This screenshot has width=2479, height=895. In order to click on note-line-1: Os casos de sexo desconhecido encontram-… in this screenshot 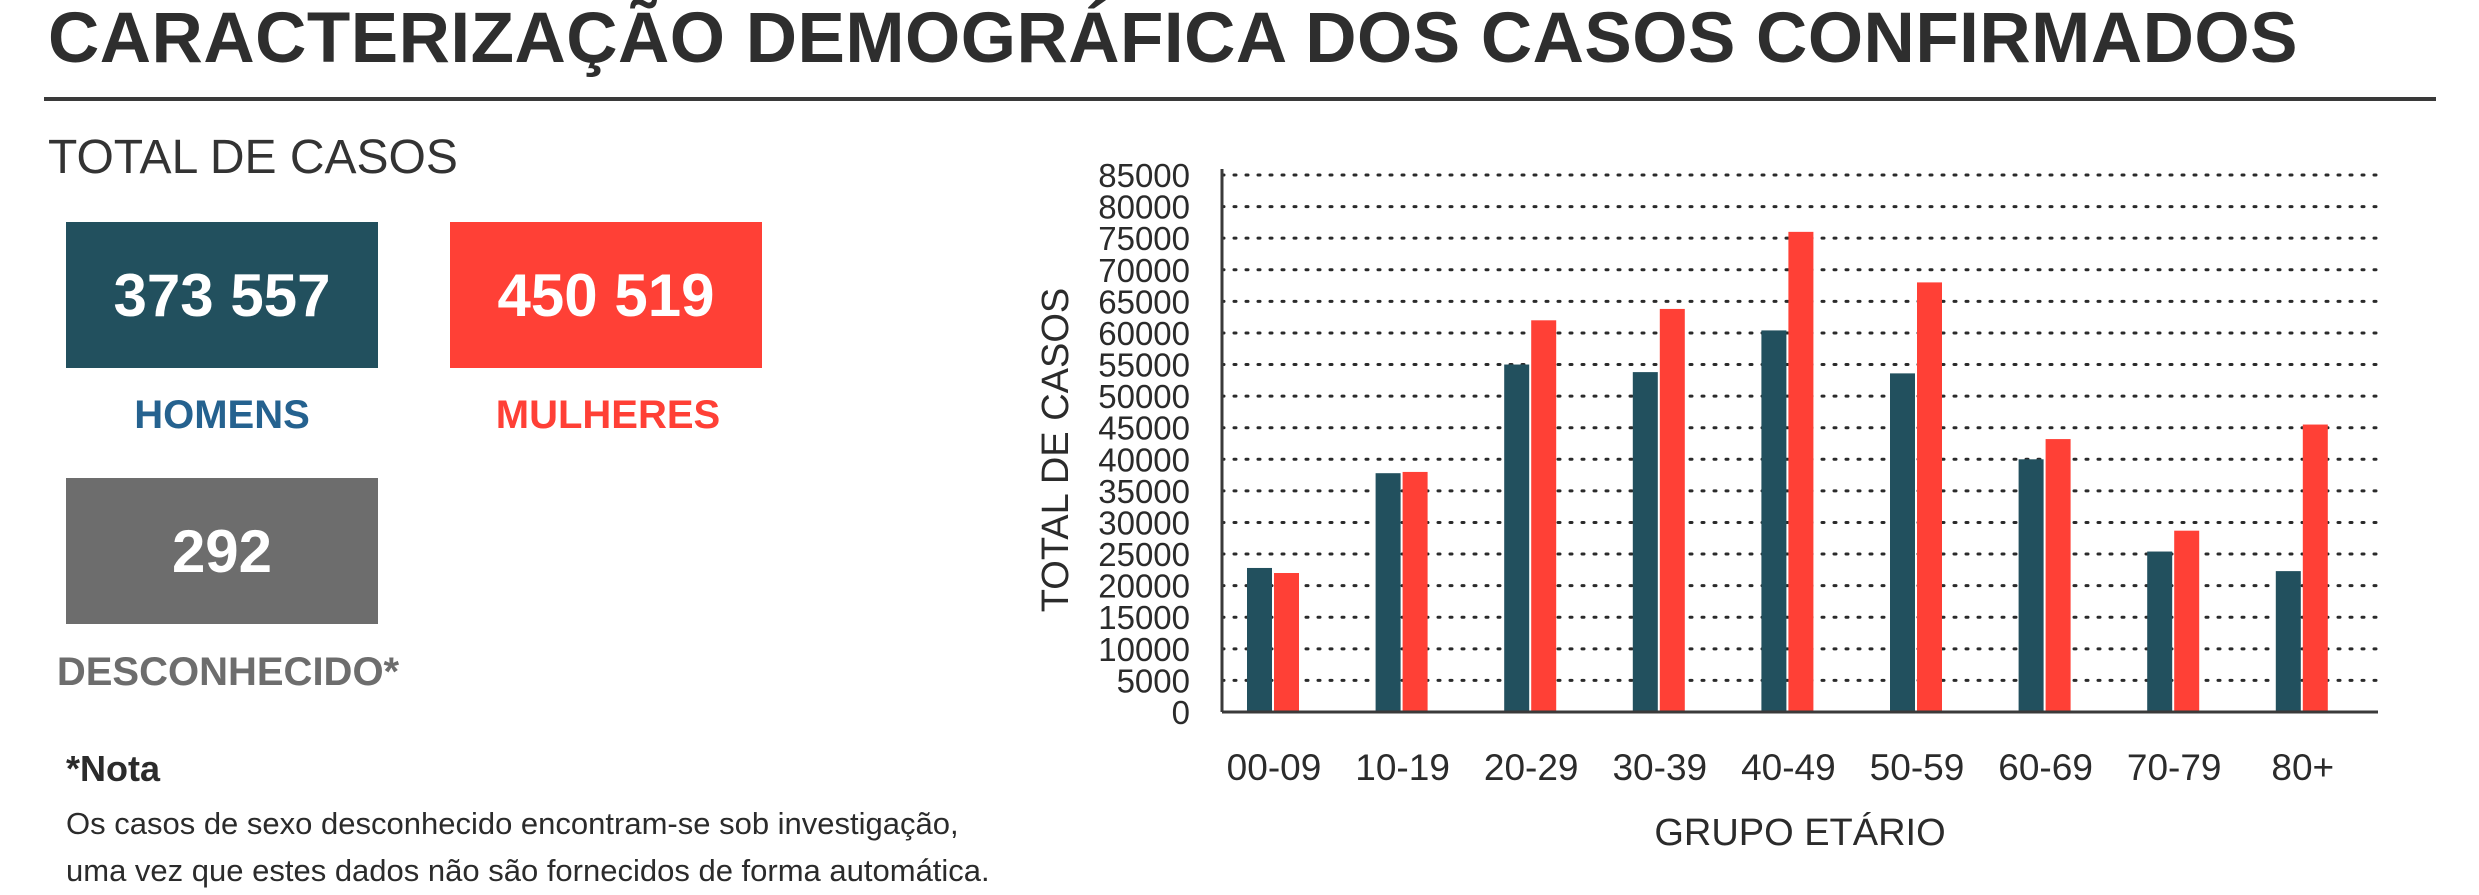, I will do `click(512, 823)`.